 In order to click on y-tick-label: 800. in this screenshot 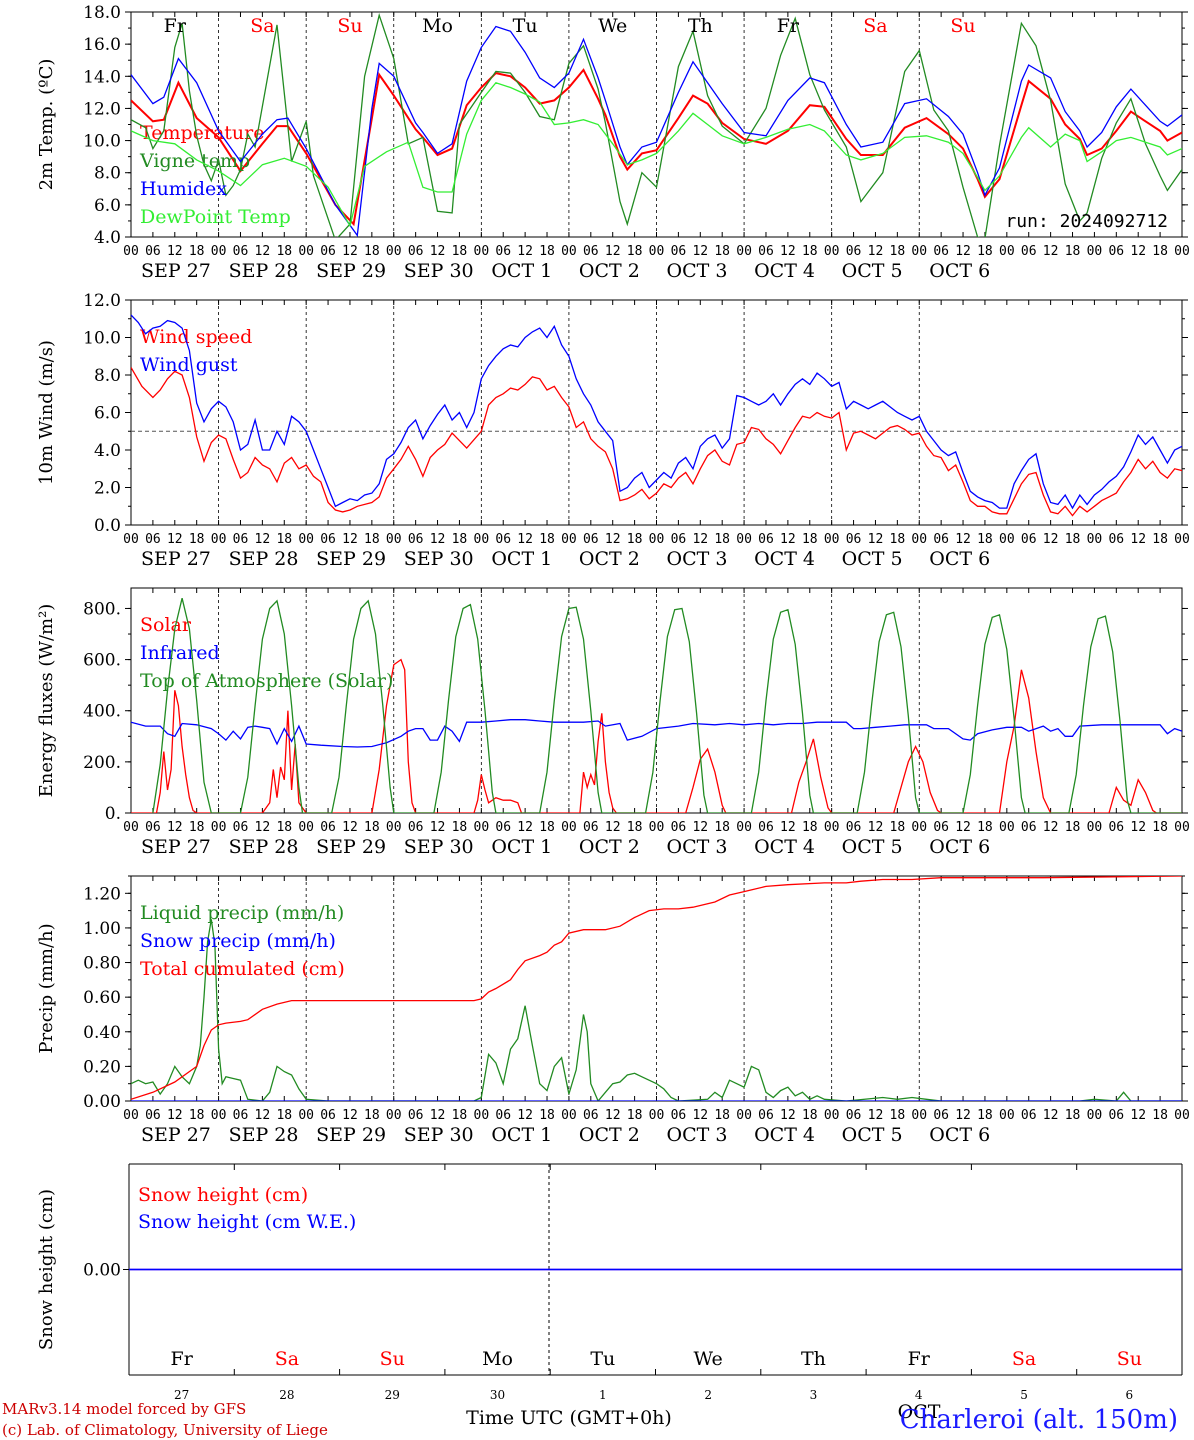, I will do `click(102, 609)`.